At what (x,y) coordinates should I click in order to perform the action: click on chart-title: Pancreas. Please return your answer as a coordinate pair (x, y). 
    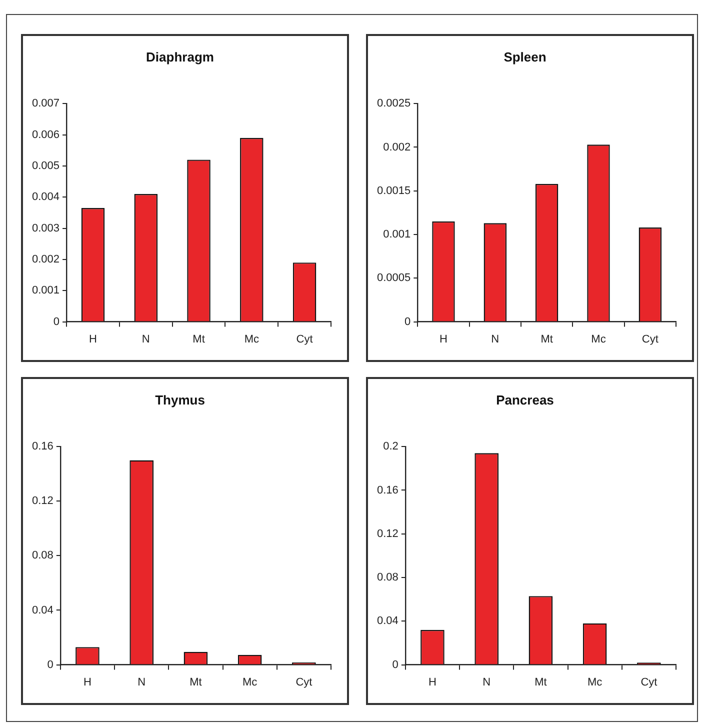
    Looking at the image, I should click on (525, 400).